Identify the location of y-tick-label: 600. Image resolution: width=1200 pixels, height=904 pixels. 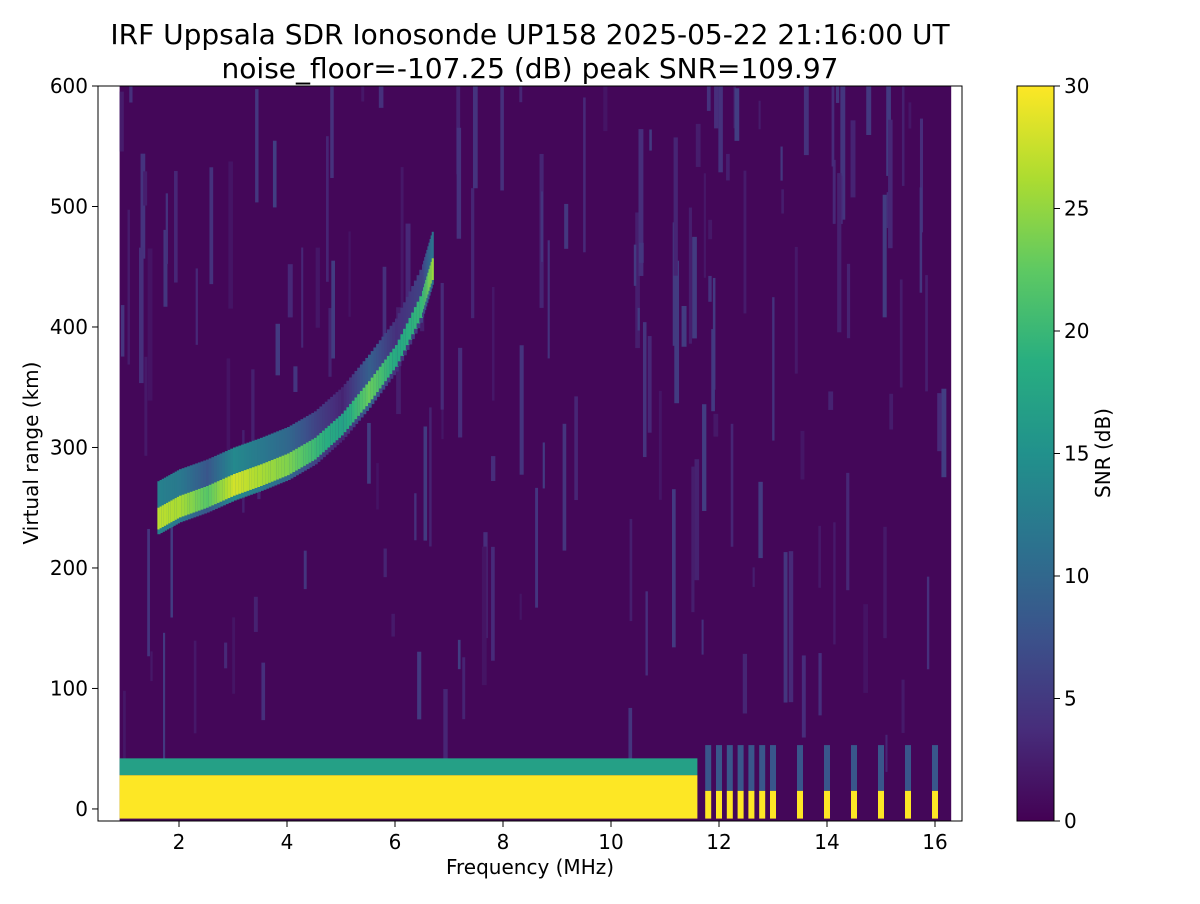
(69, 86).